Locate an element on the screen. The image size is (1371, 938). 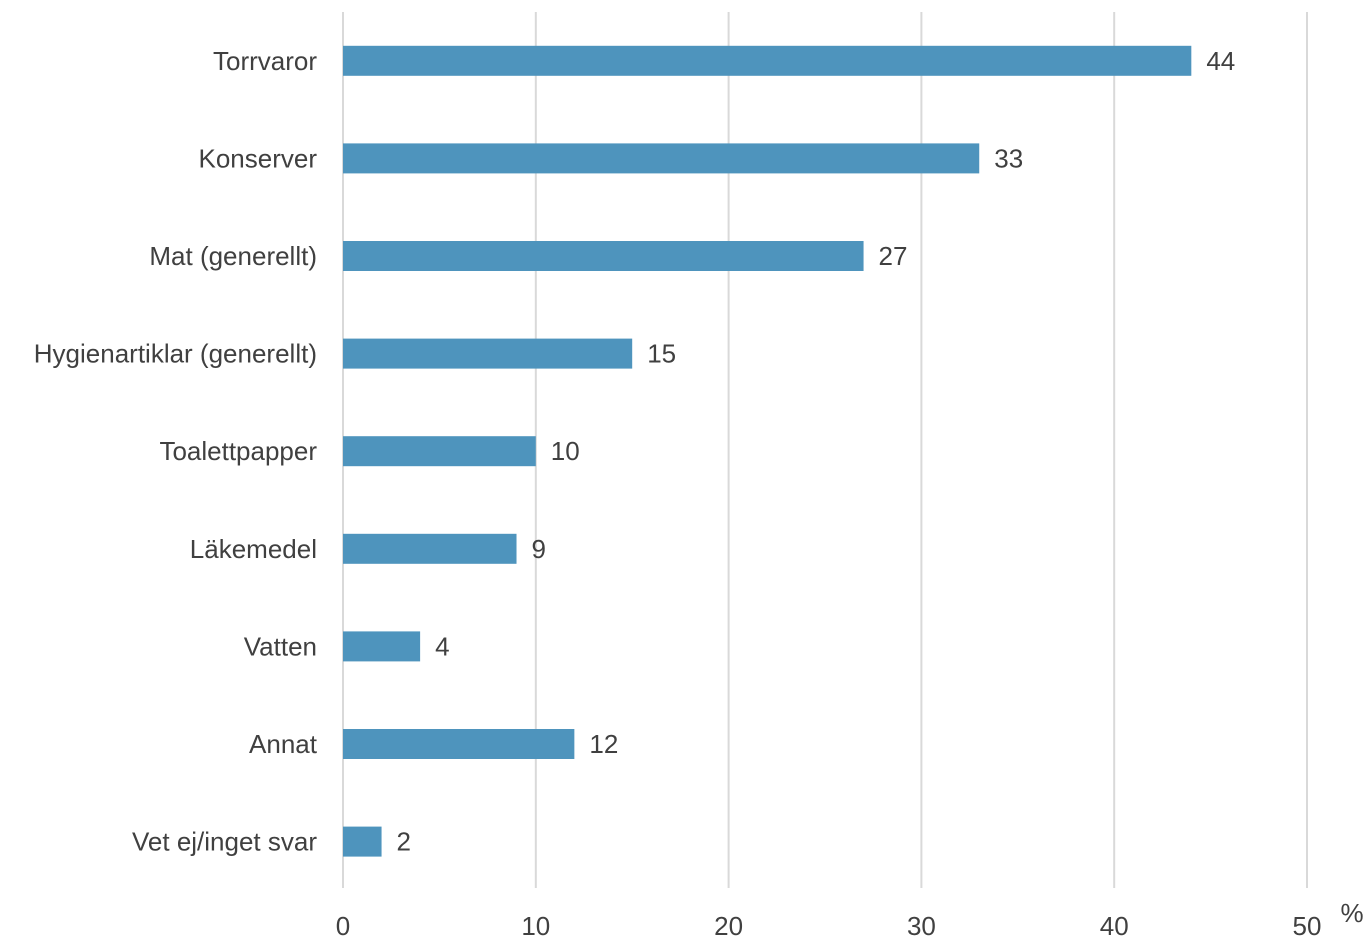
category-label: Vatten is located at coordinates (280, 646).